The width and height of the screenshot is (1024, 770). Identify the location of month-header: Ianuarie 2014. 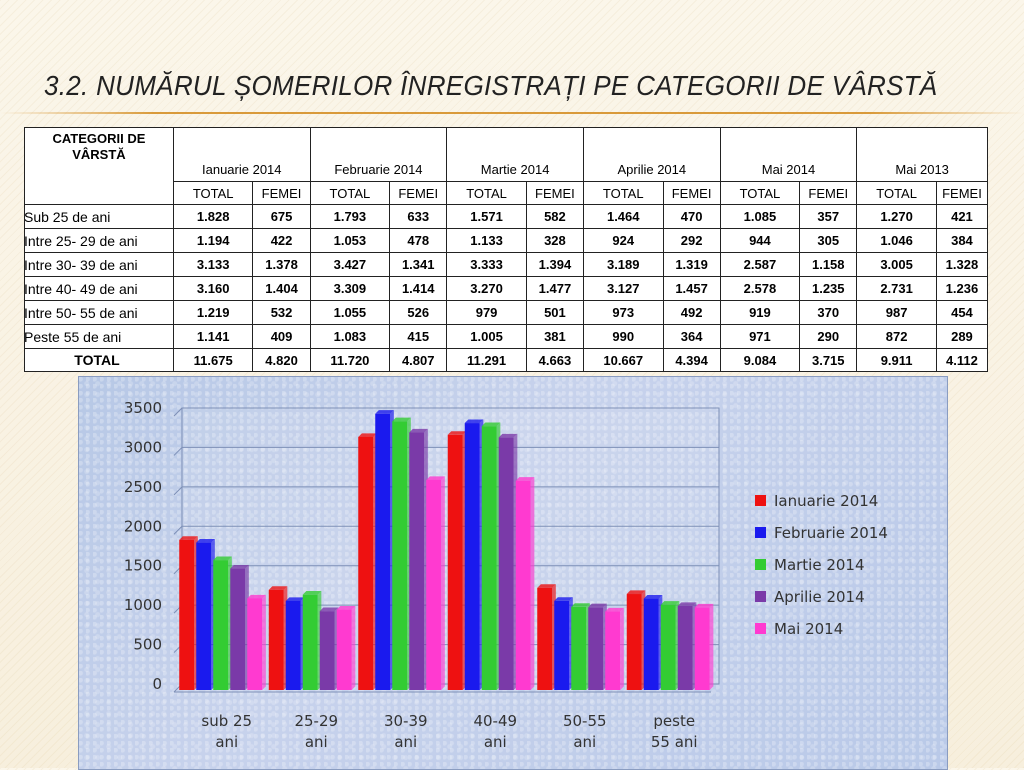
(241, 154).